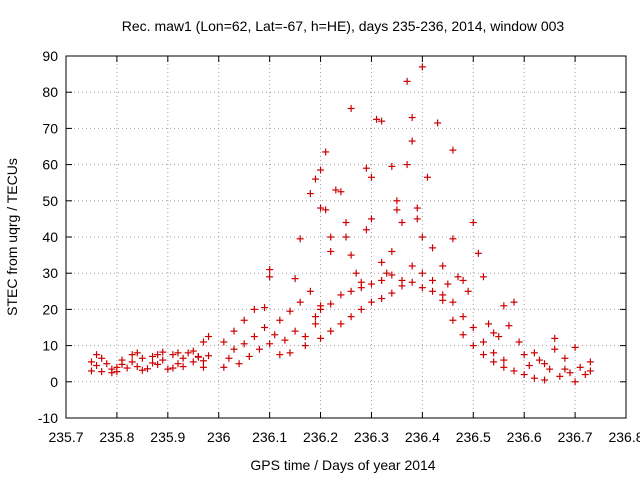  I want to click on x-tick-label: 235.8, so click(116, 437).